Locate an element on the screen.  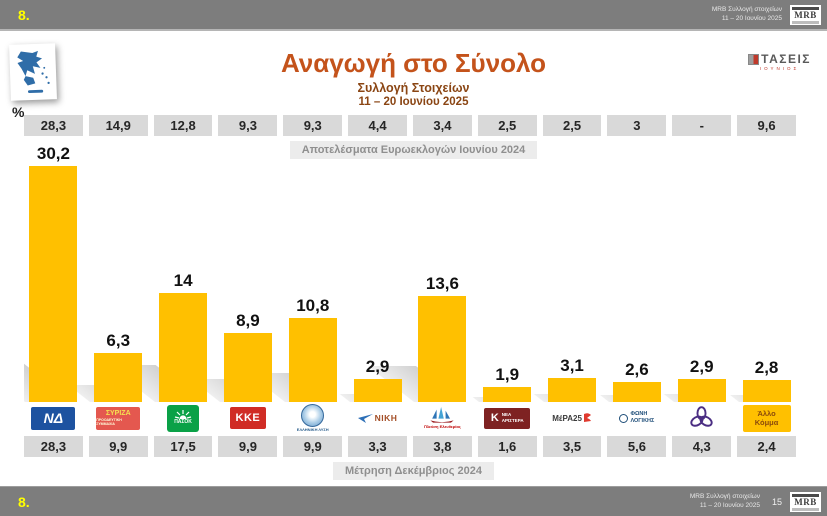
party-logo-mera: ΜέΡΑ25 is located at coordinates (572, 418).